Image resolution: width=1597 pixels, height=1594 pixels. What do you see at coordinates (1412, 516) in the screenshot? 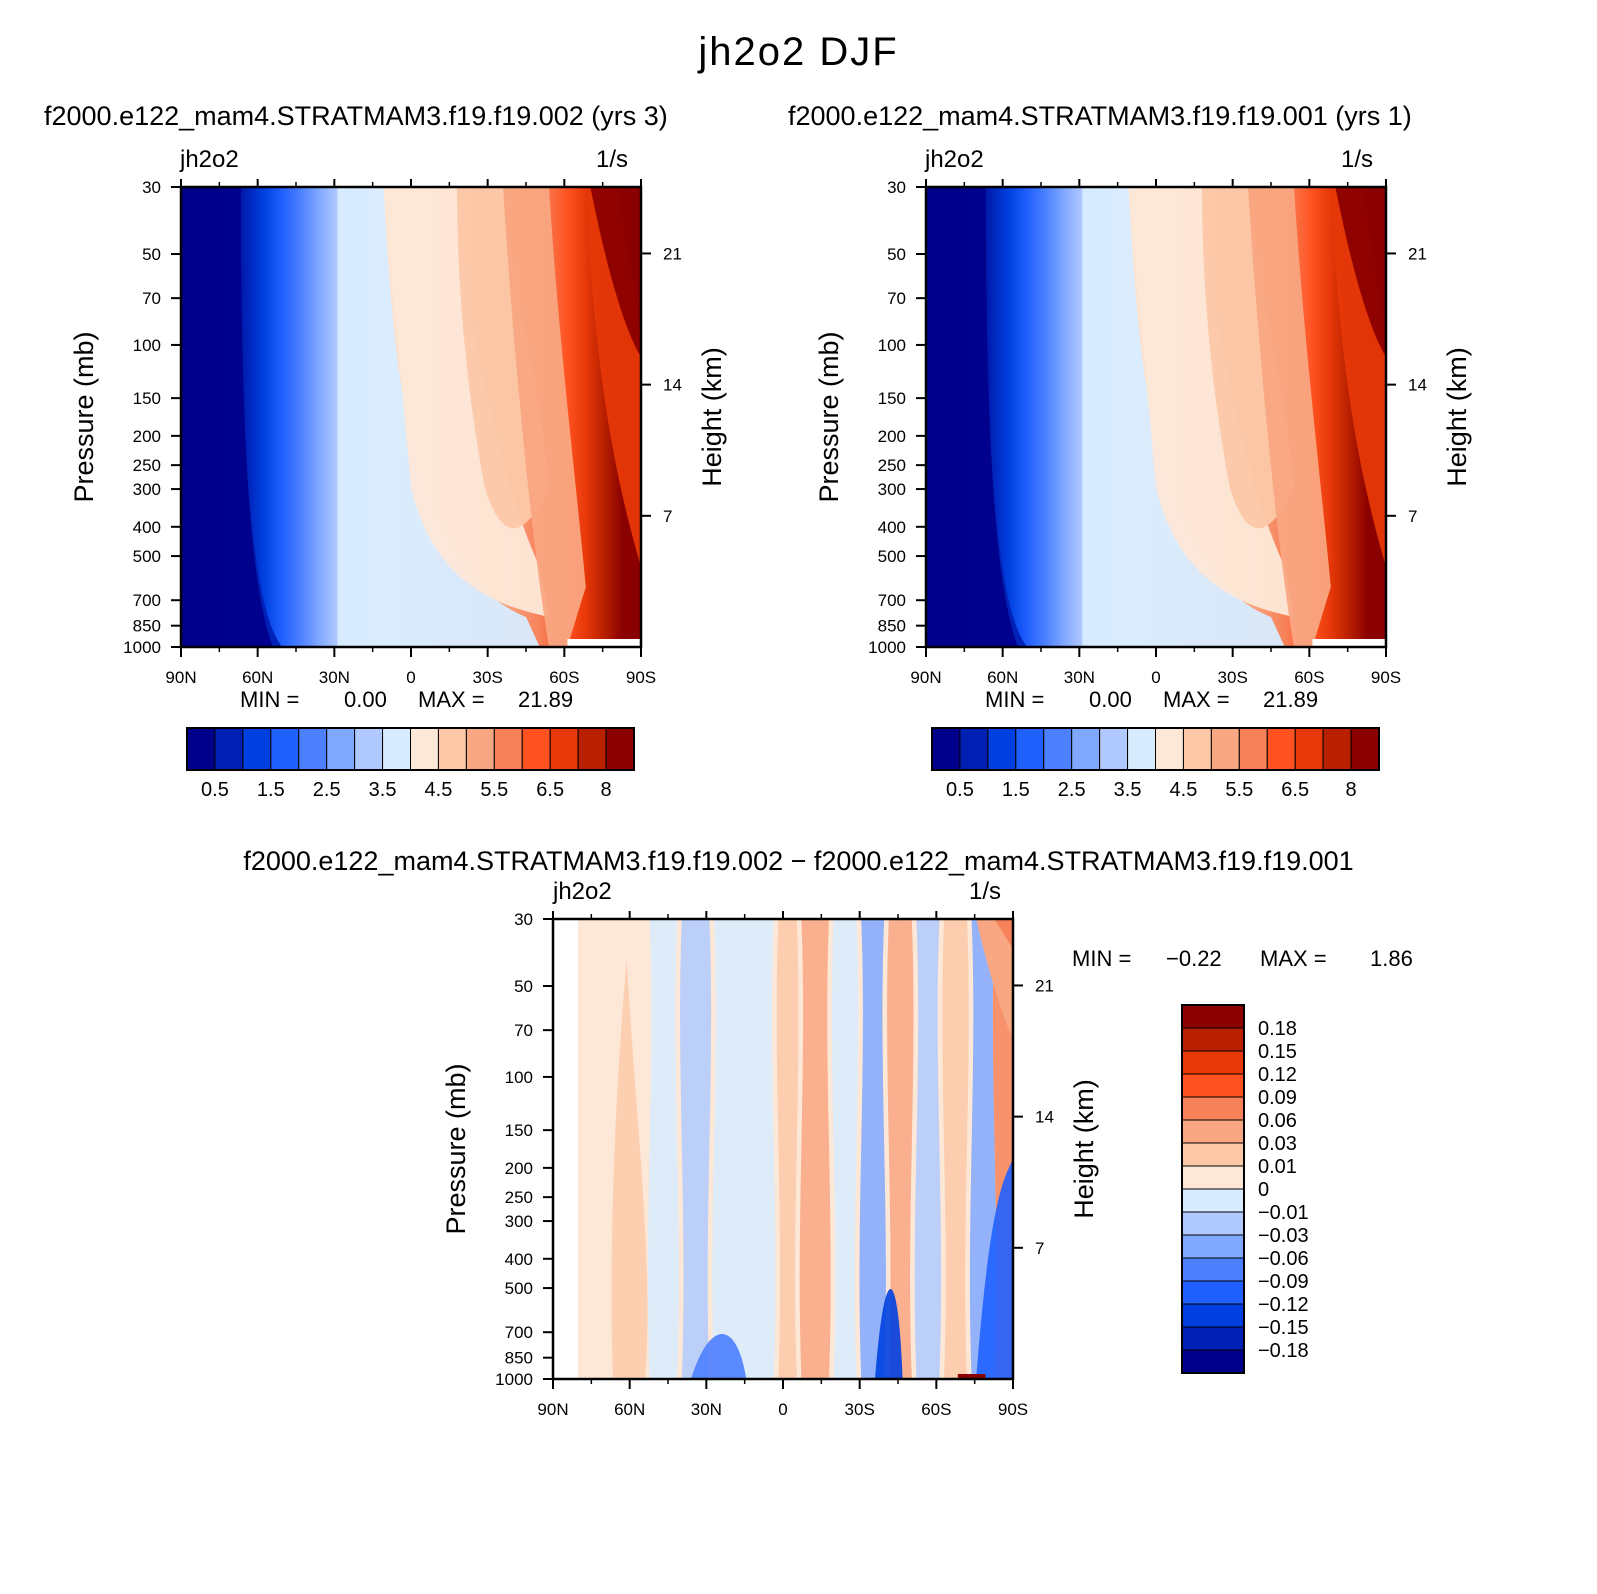
I see `p2-height-tick-label: 7` at bounding box center [1412, 516].